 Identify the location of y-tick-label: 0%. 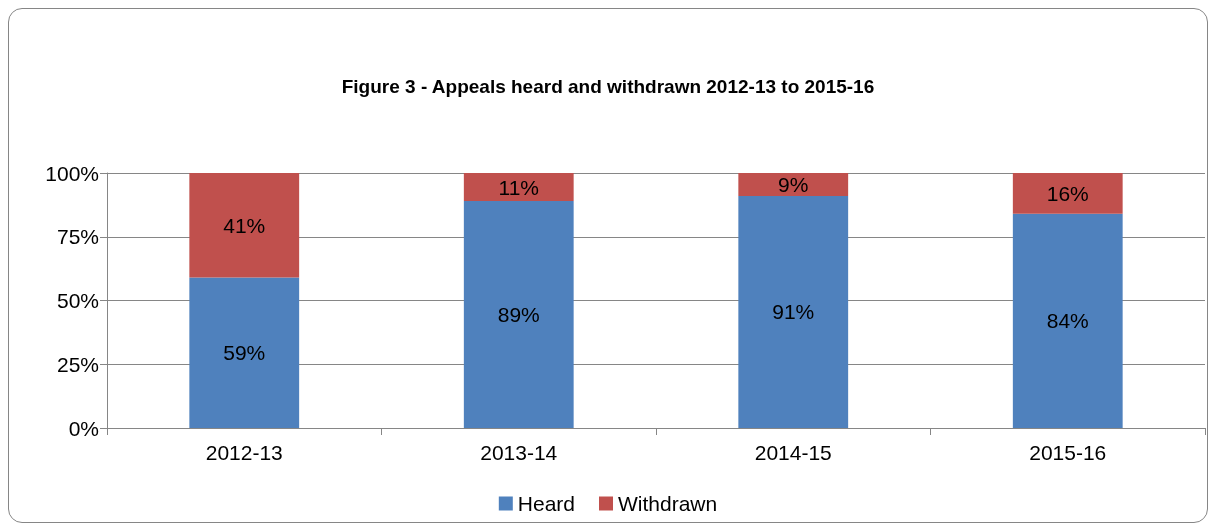
(83, 428).